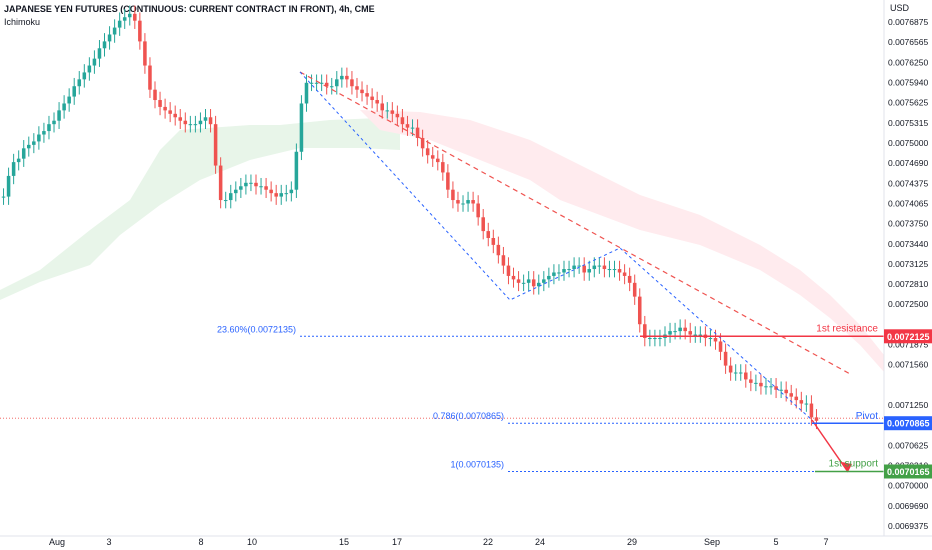 Image resolution: width=932 pixels, height=550 pixels. What do you see at coordinates (908, 22) in the screenshot?
I see `y-tick-label: 0.0076875` at bounding box center [908, 22].